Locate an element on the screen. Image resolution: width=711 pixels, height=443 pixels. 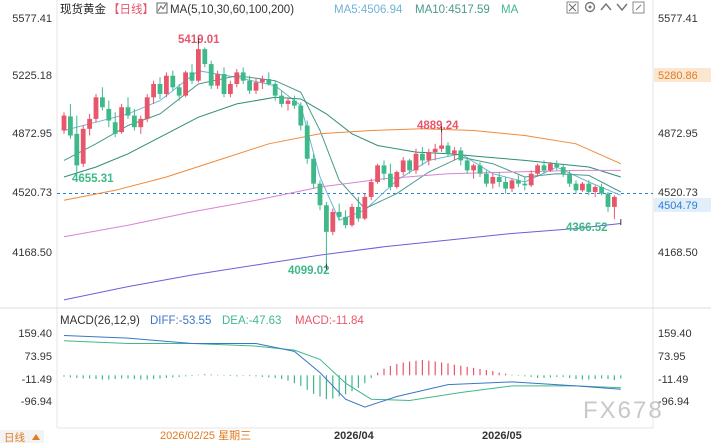
toolbar is located at coordinates (605, 7).